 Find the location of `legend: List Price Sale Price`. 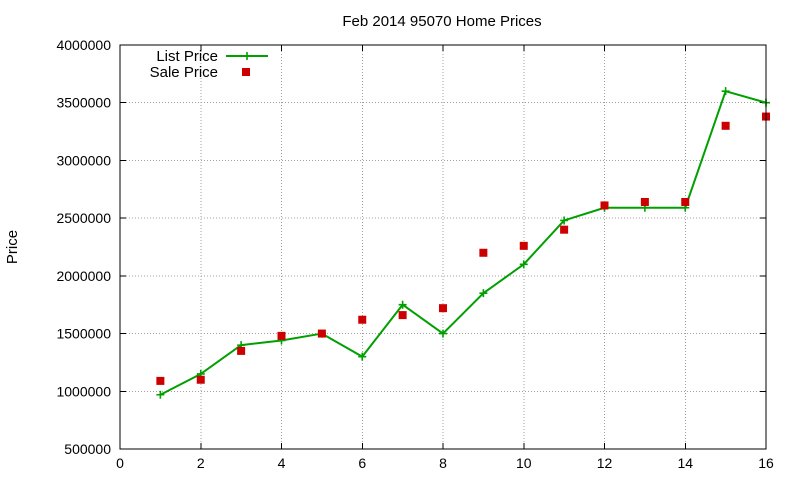

legend: List Price Sale Price is located at coordinates (209, 64).